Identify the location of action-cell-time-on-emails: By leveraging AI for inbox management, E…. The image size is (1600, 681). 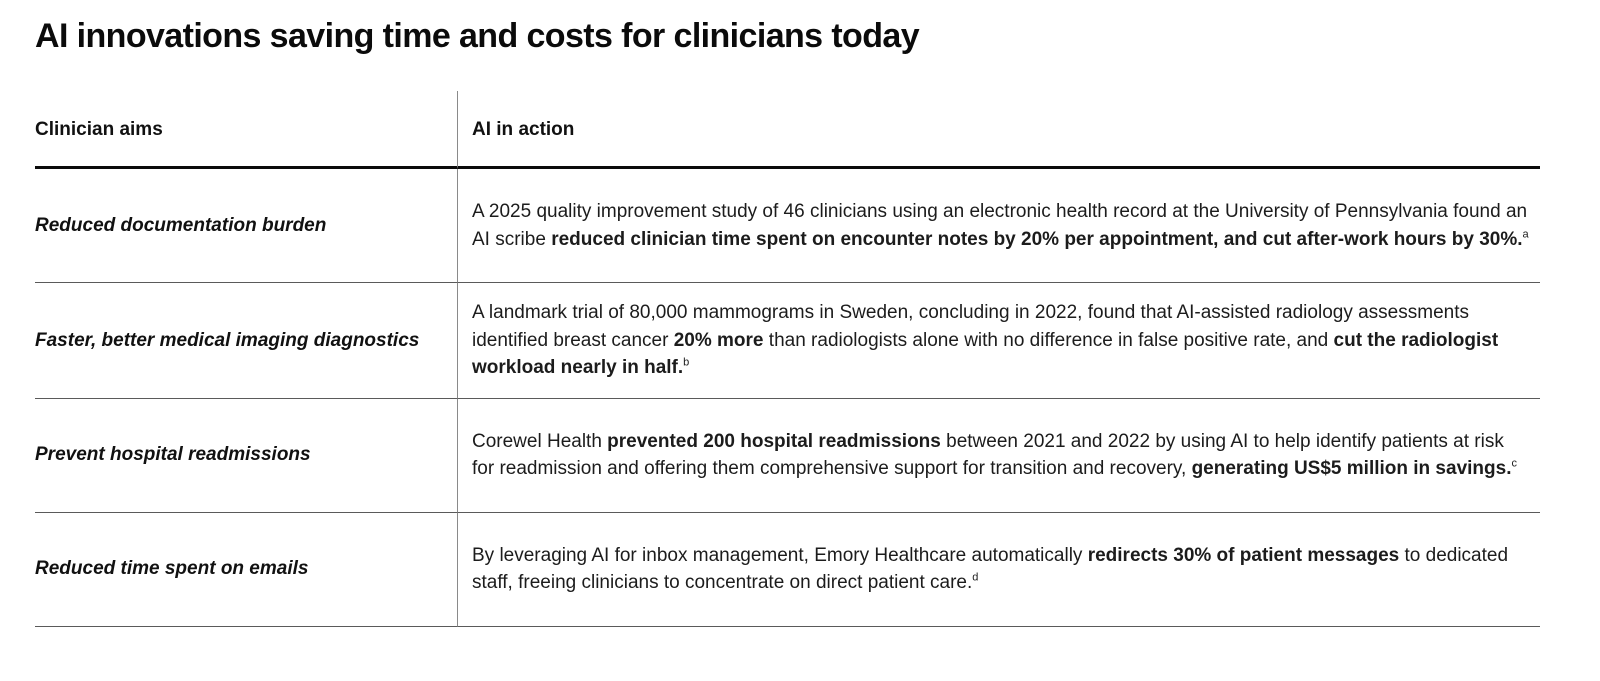
(998, 569).